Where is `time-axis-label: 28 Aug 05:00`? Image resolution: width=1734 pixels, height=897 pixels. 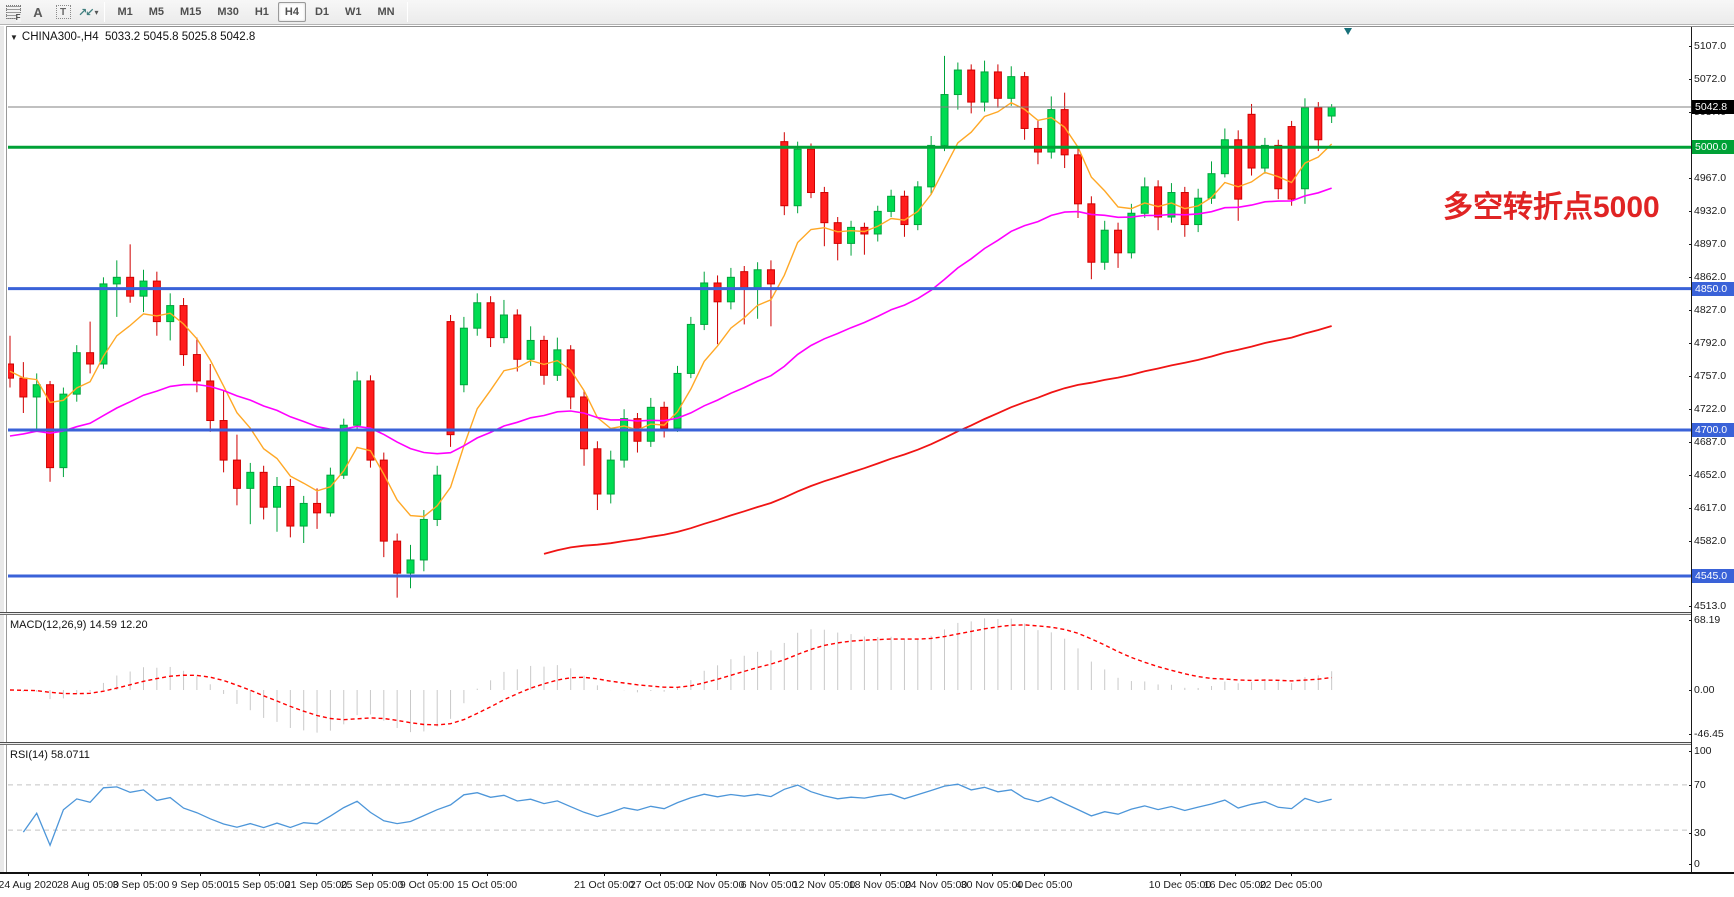 time-axis-label: 28 Aug 05:00 is located at coordinates (88, 885).